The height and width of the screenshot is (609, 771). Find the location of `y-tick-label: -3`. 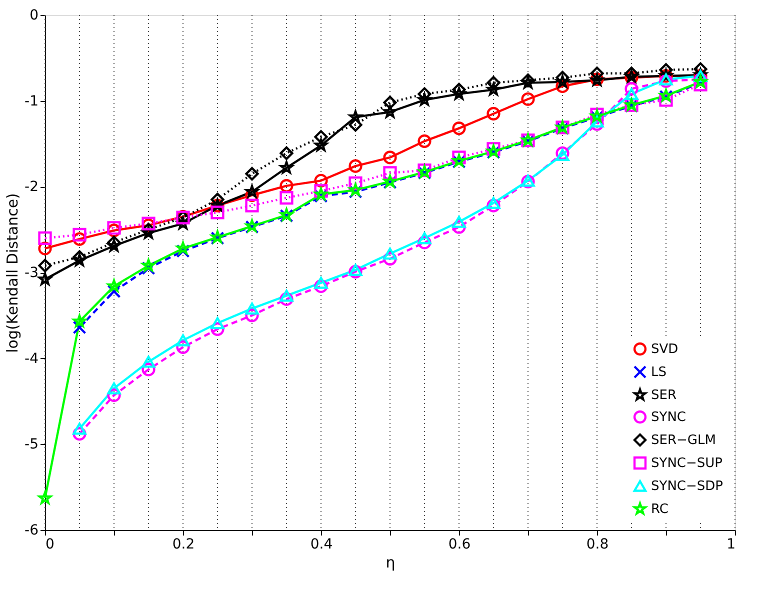

y-tick-label: -3 is located at coordinates (31, 273).